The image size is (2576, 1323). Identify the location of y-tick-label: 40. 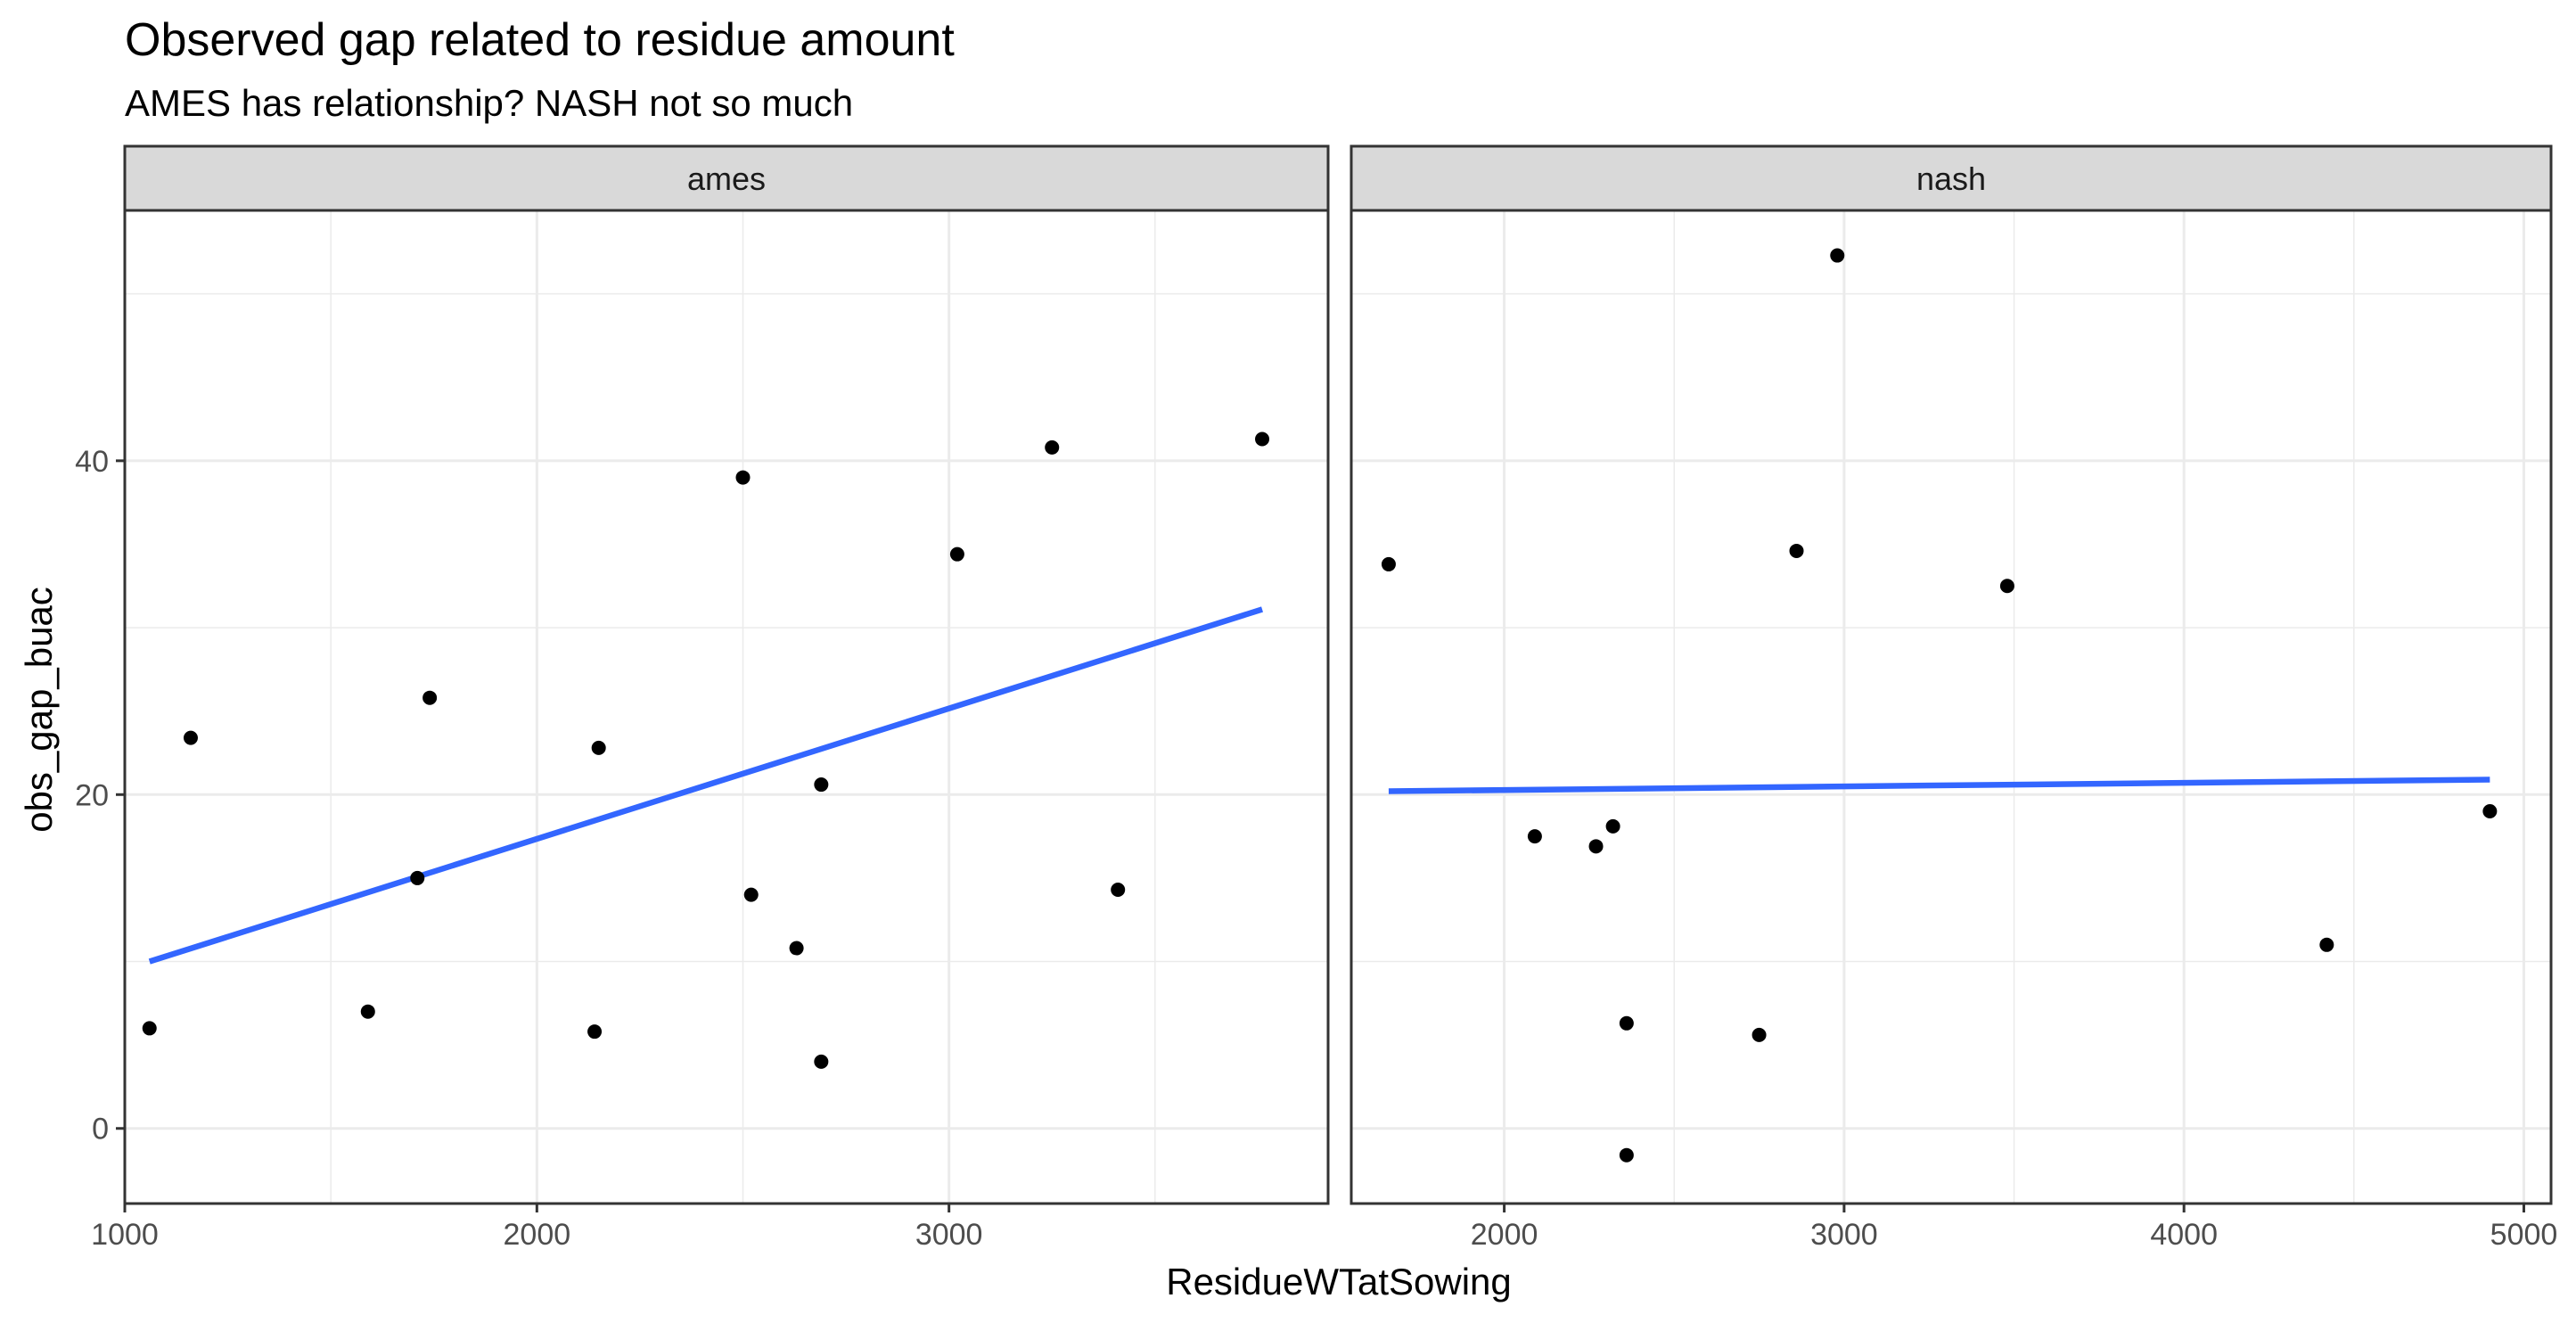
(92, 462).